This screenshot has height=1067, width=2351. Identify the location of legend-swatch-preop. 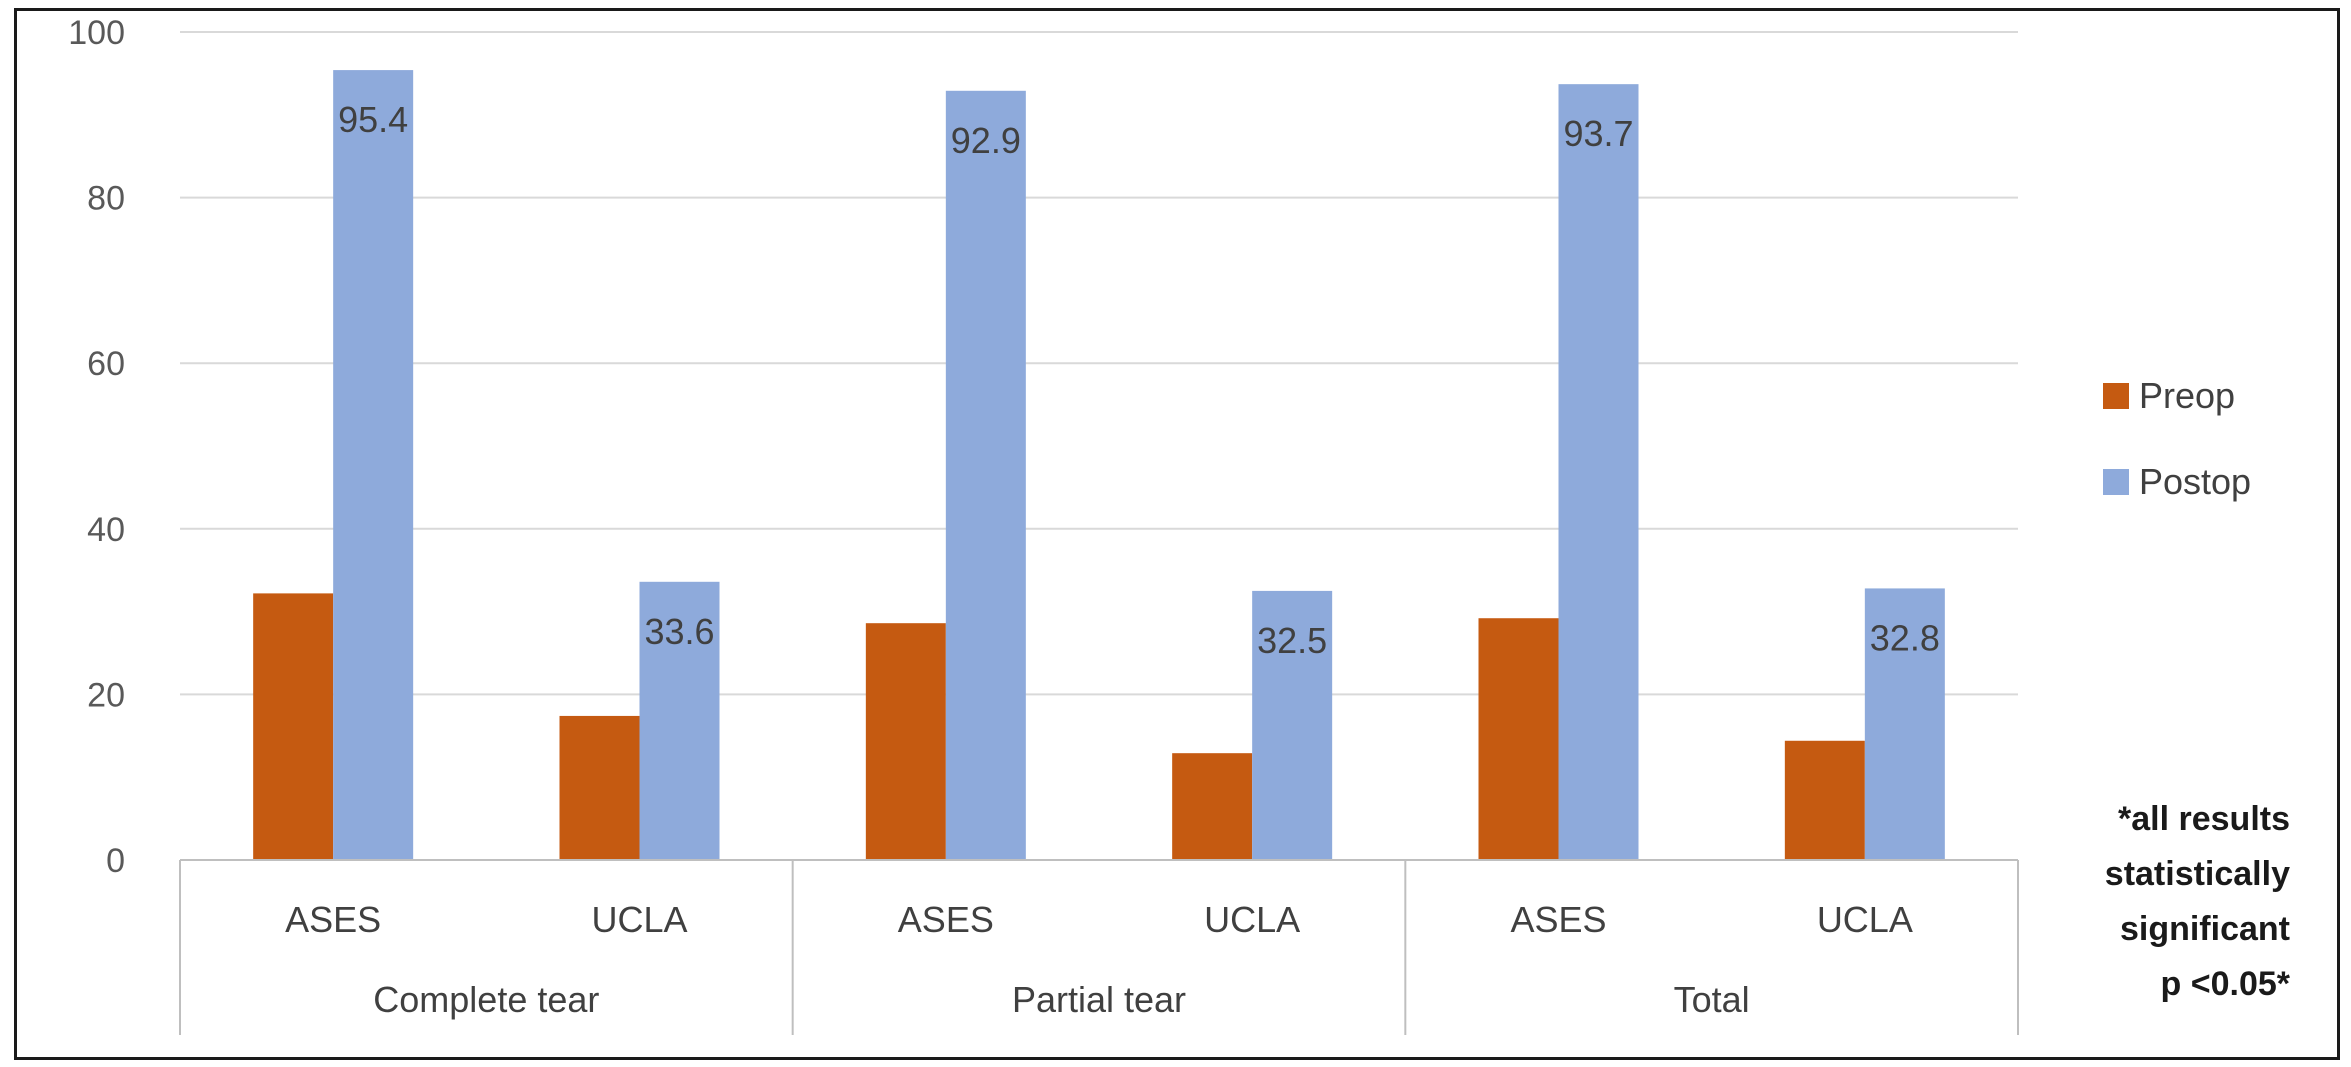
(2116, 396).